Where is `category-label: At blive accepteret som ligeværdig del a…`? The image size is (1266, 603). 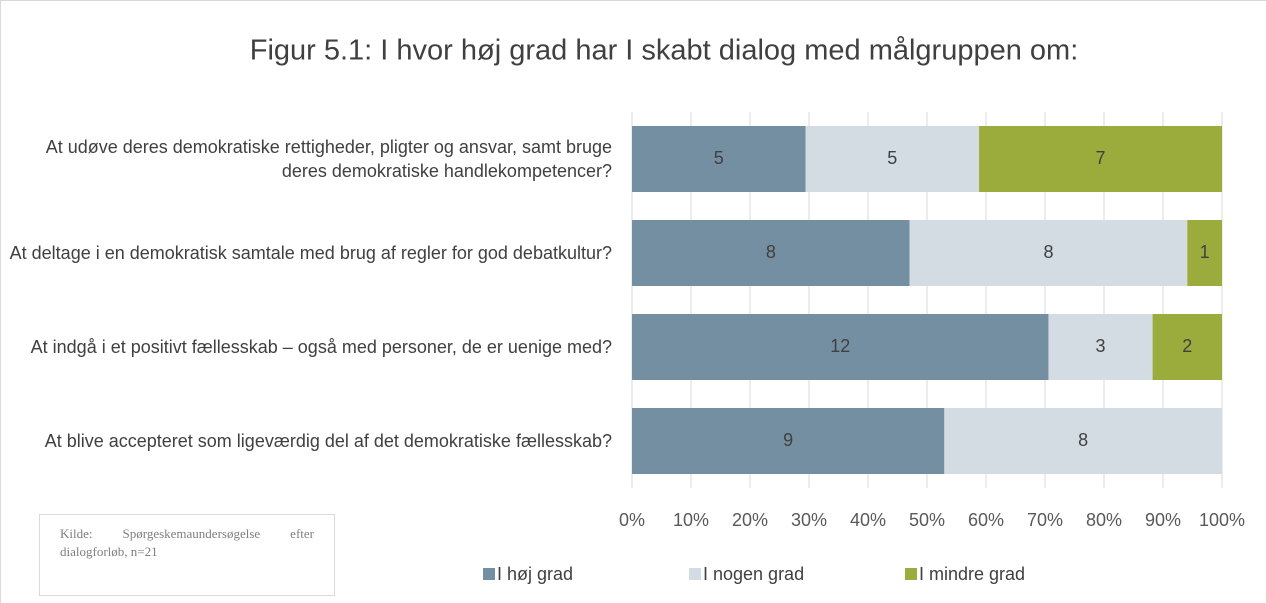 category-label: At blive accepteret som ligeværdig del a… is located at coordinates (328, 441).